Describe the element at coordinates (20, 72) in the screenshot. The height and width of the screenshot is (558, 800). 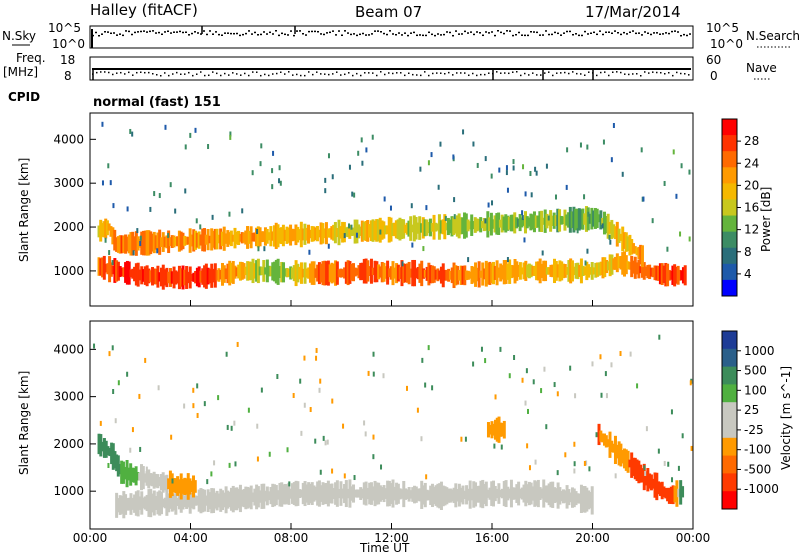
I see `freq-label-2: [MHz]` at that location.